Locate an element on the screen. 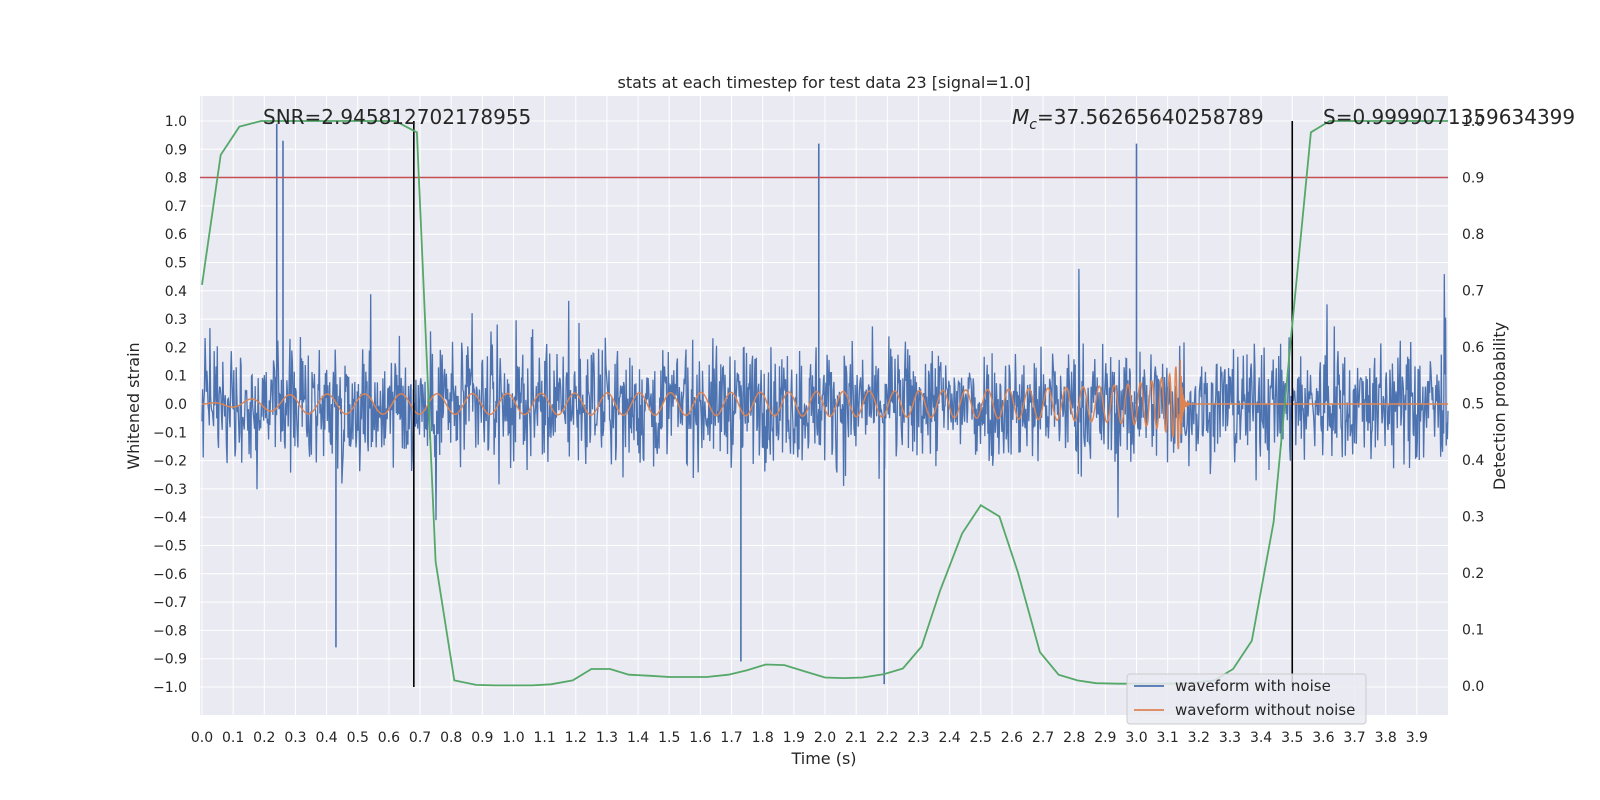 This screenshot has height=800, width=1600. y-right-axis-label: Detection probability is located at coordinates (1499, 406).